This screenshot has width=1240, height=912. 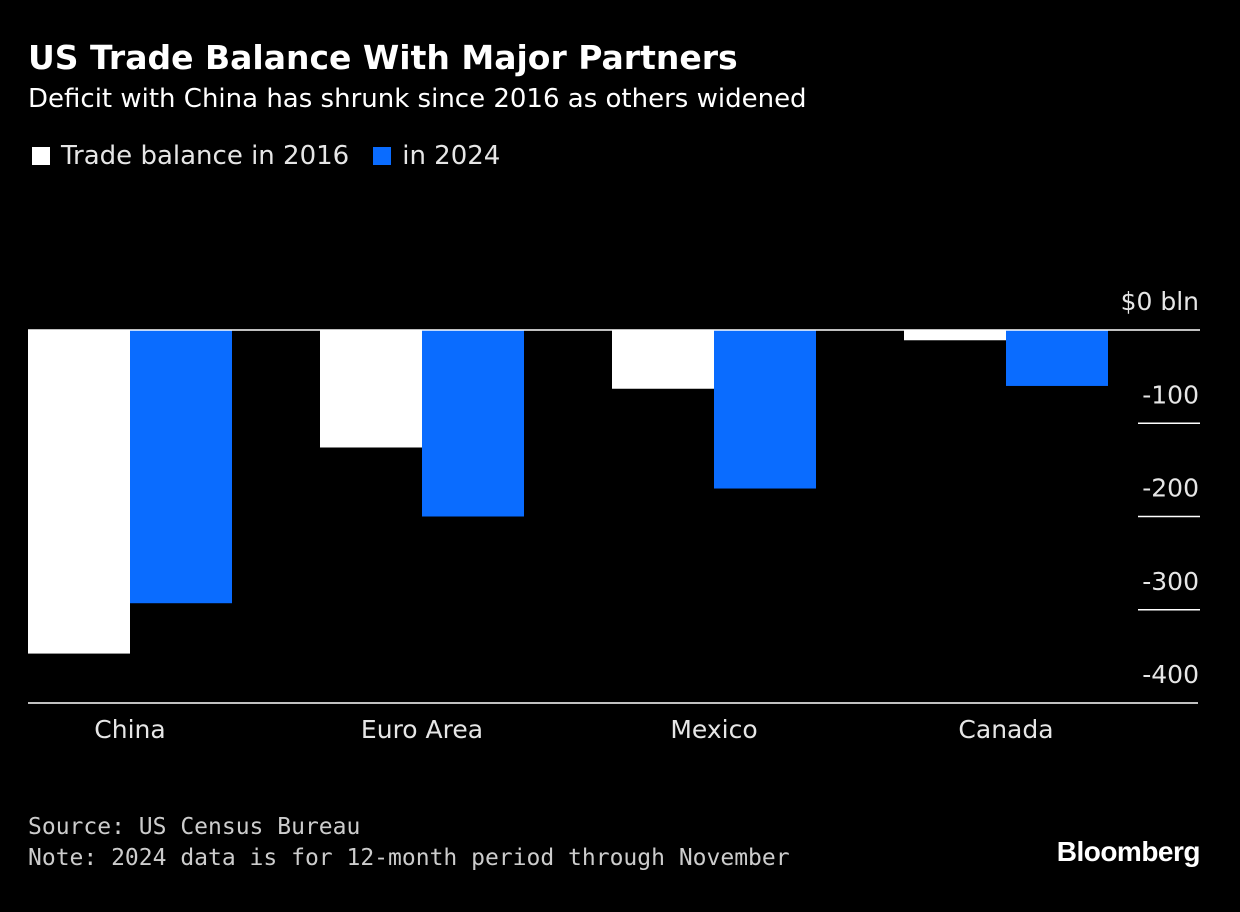 What do you see at coordinates (1160, 301) in the screenshot?
I see `y-tick-label: $0 bln` at bounding box center [1160, 301].